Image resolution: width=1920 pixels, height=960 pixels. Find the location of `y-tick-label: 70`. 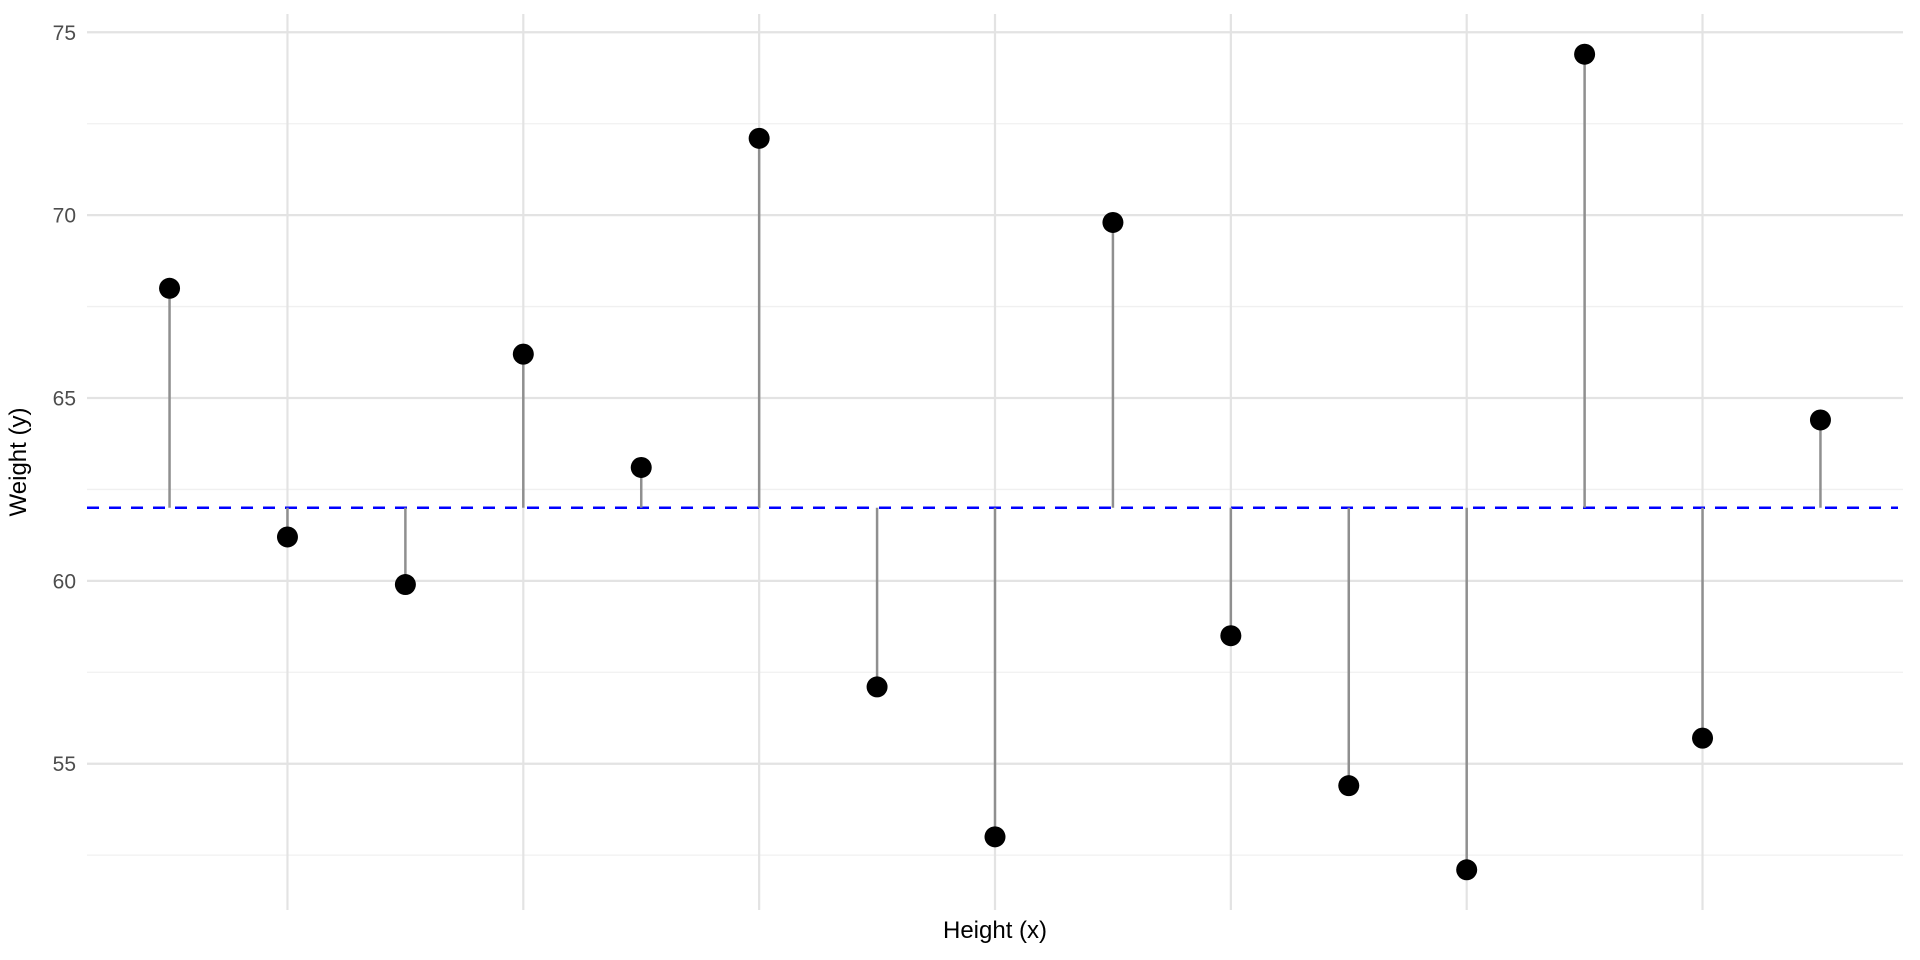

y-tick-label: 70 is located at coordinates (64, 216).